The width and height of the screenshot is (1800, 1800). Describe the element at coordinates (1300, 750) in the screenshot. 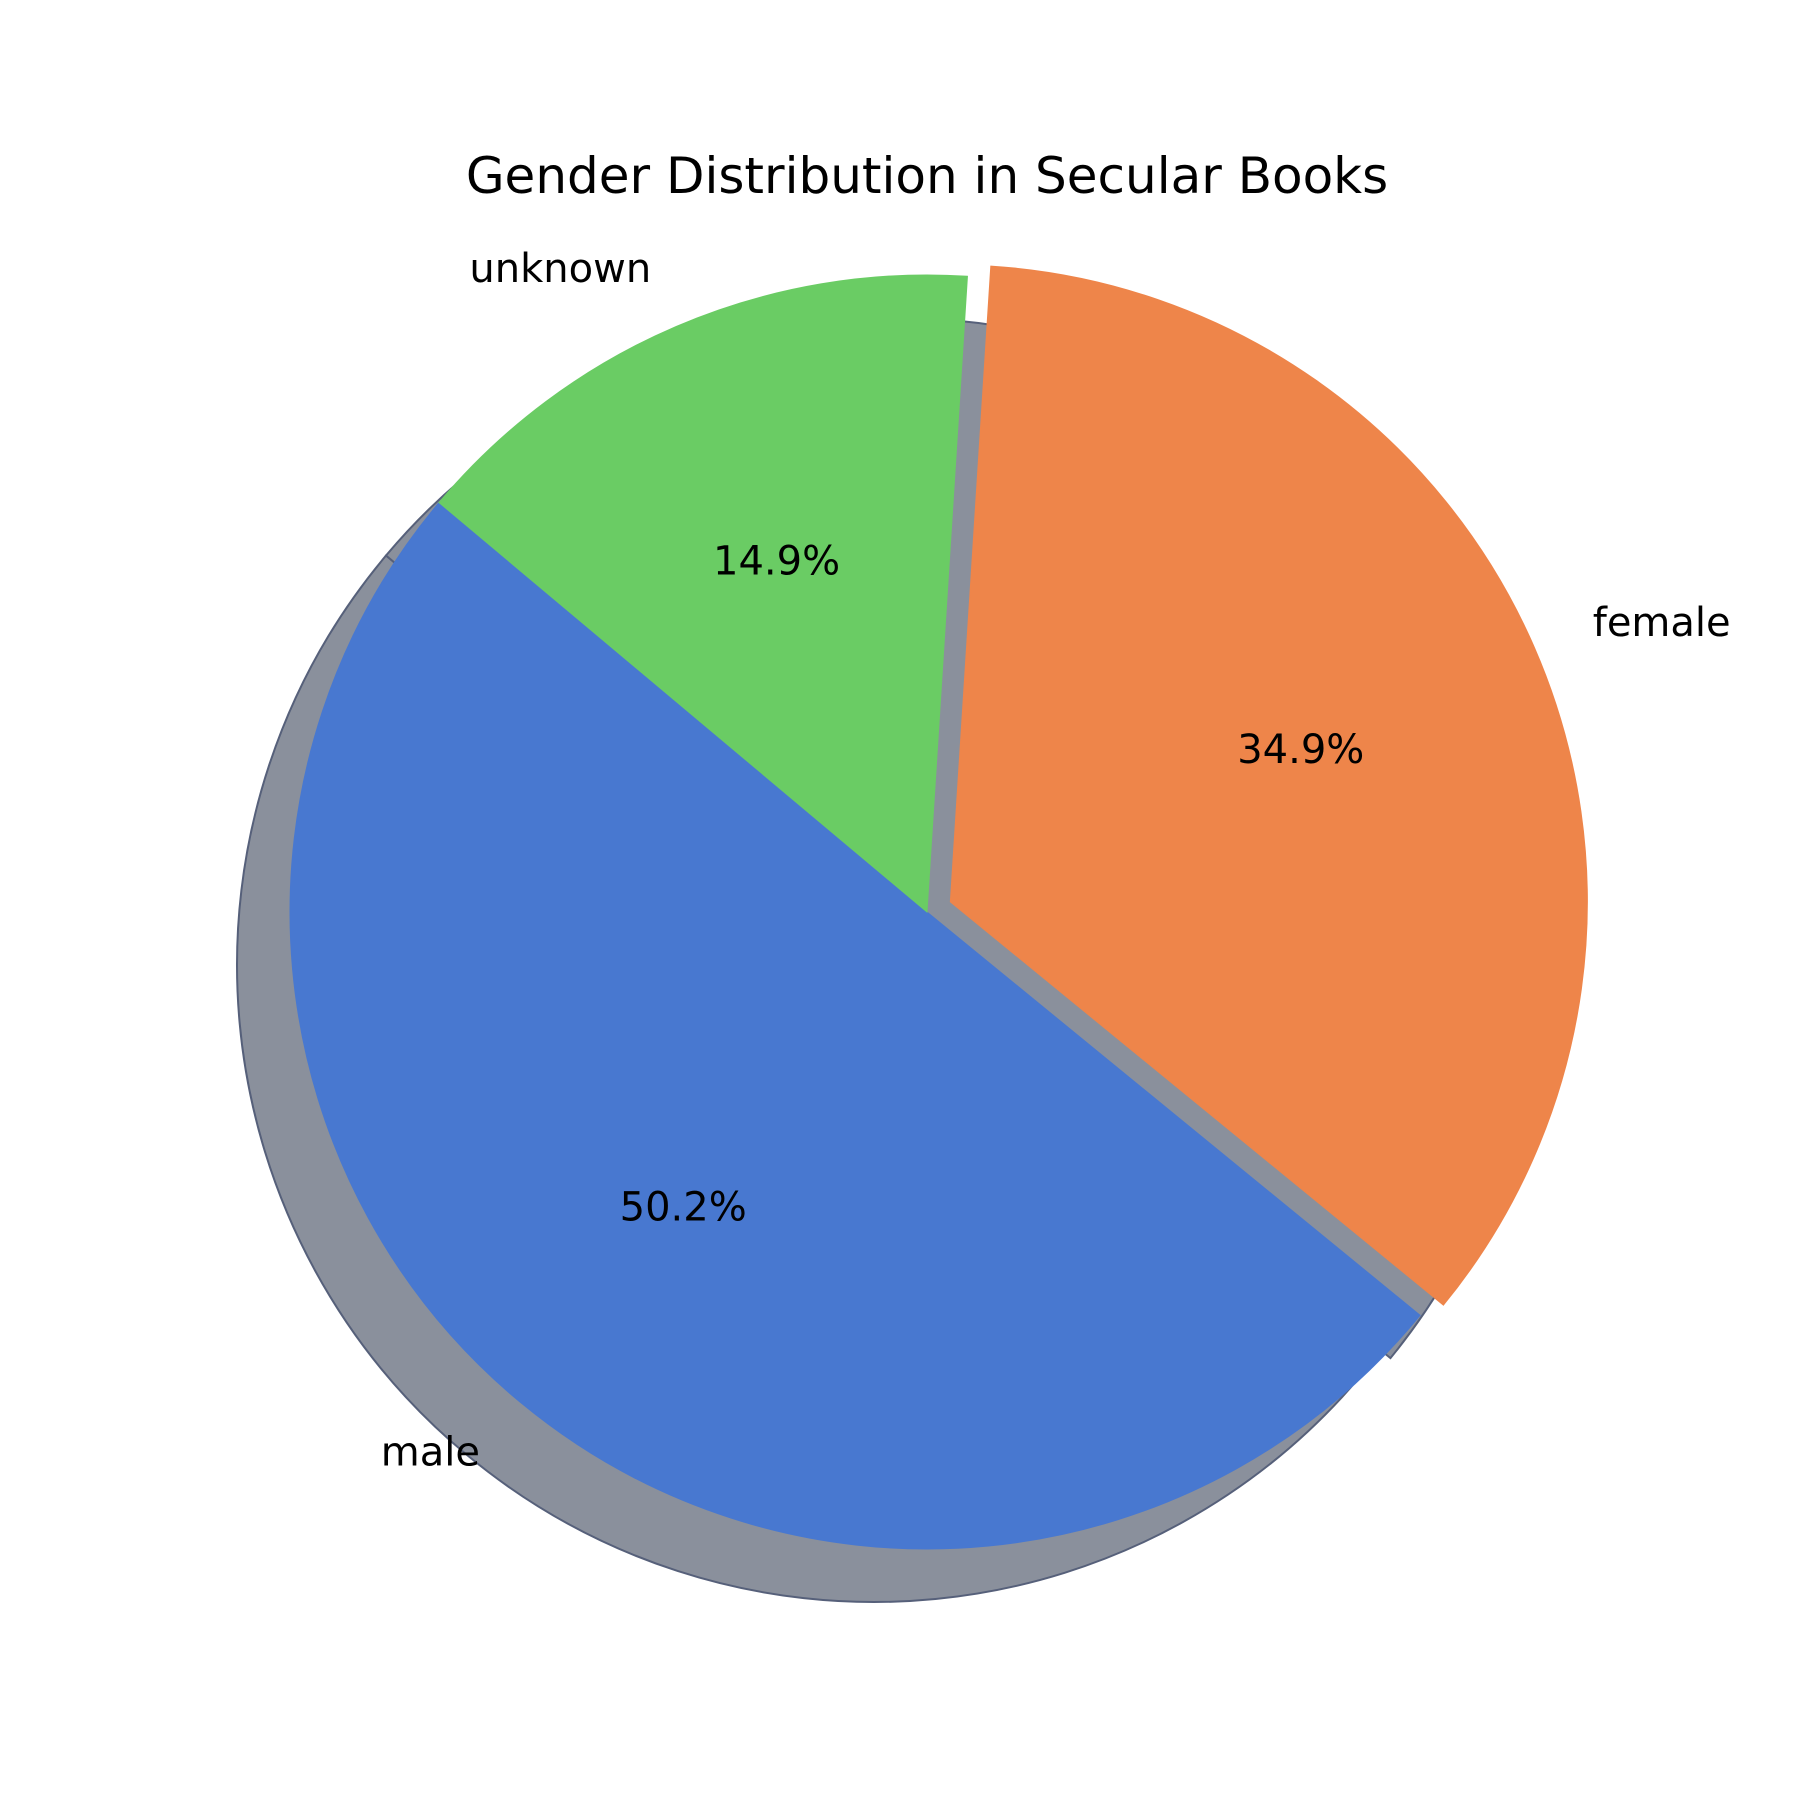

I see `slice-percent-female: 34.9%` at that location.